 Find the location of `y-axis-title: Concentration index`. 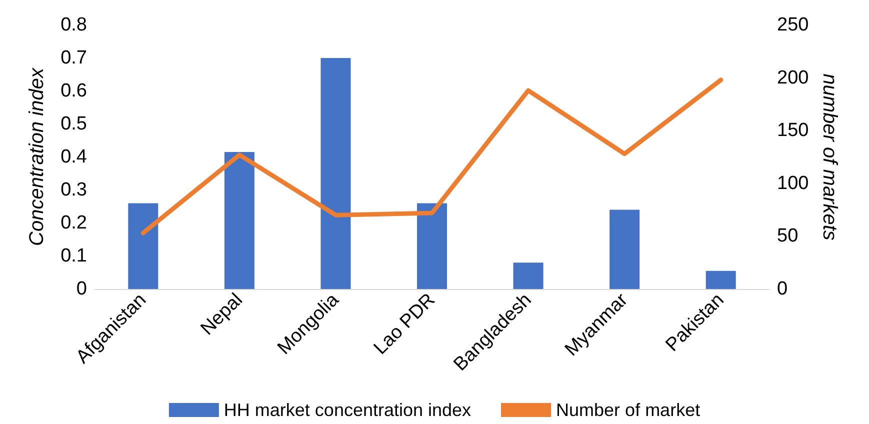

y-axis-title: Concentration index is located at coordinates (37, 156).